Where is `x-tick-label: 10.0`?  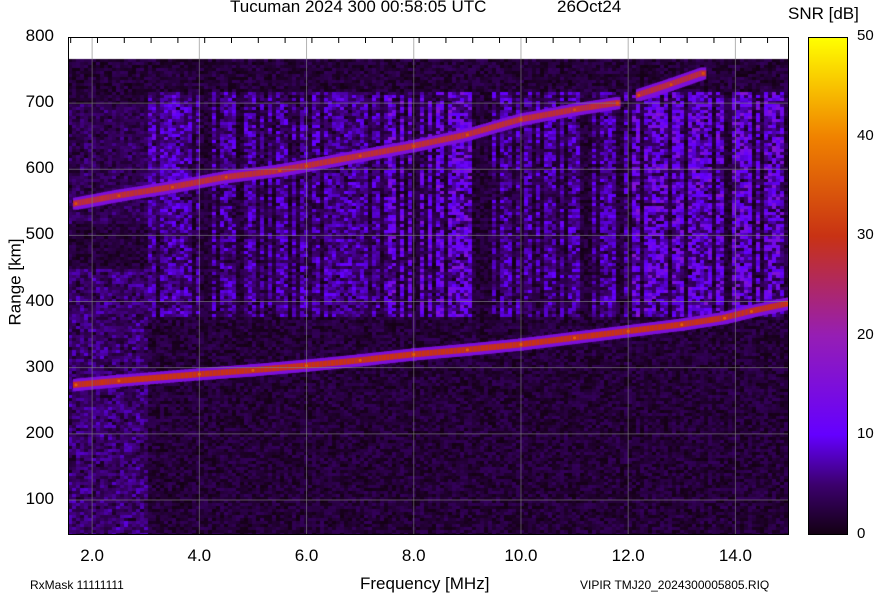 x-tick-label: 10.0 is located at coordinates (521, 555).